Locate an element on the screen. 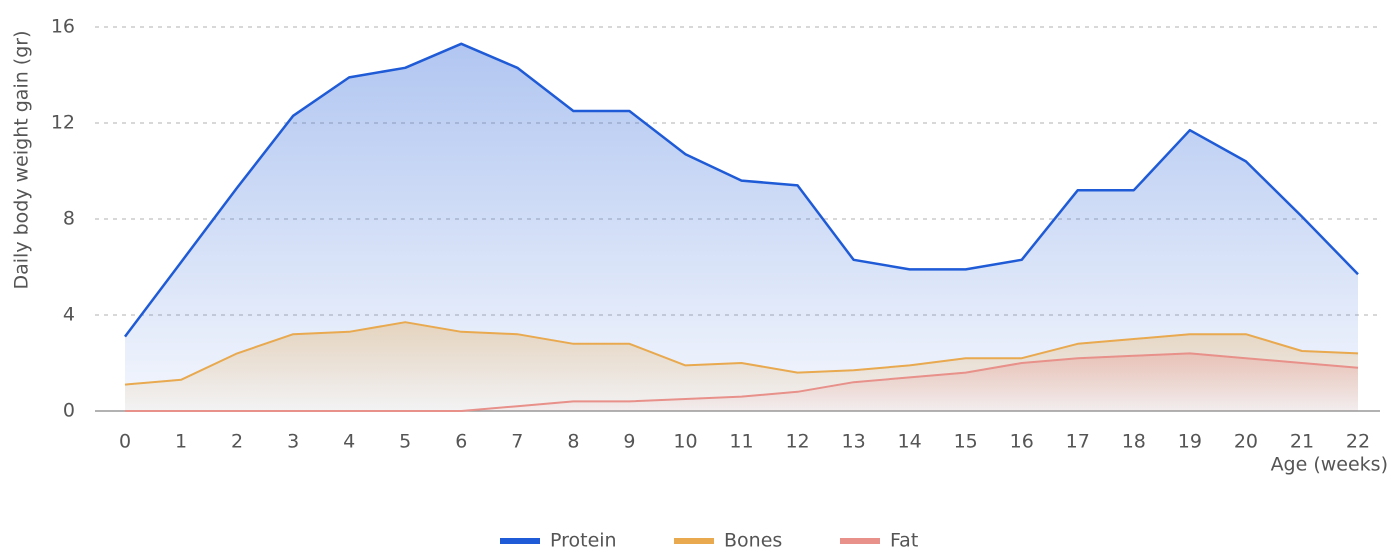 This screenshot has height=551, width=1393. x-tick-label: 12 is located at coordinates (797, 442).